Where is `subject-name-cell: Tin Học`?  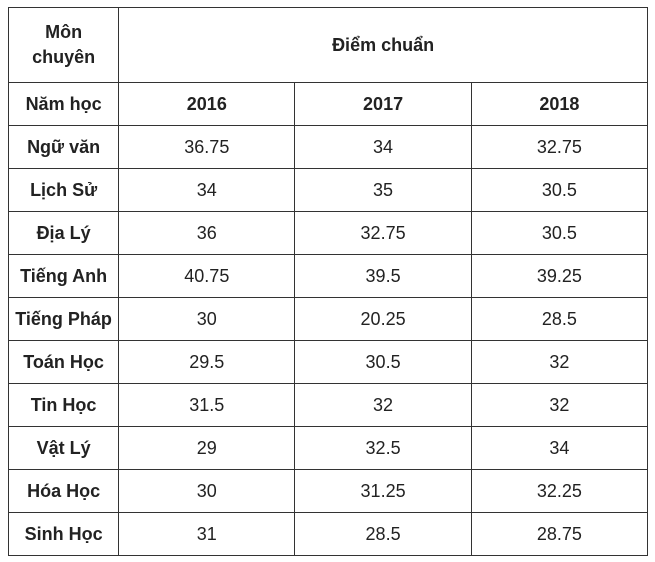
subject-name-cell: Tin Học is located at coordinates (63, 405).